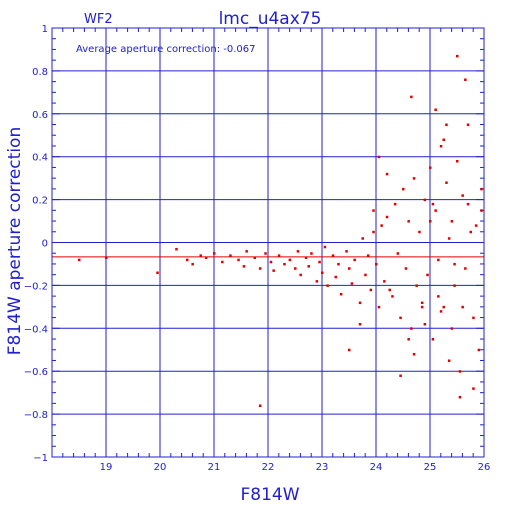 This screenshot has height=512, width=512. I want to click on x-tick-label: 23, so click(322, 467).